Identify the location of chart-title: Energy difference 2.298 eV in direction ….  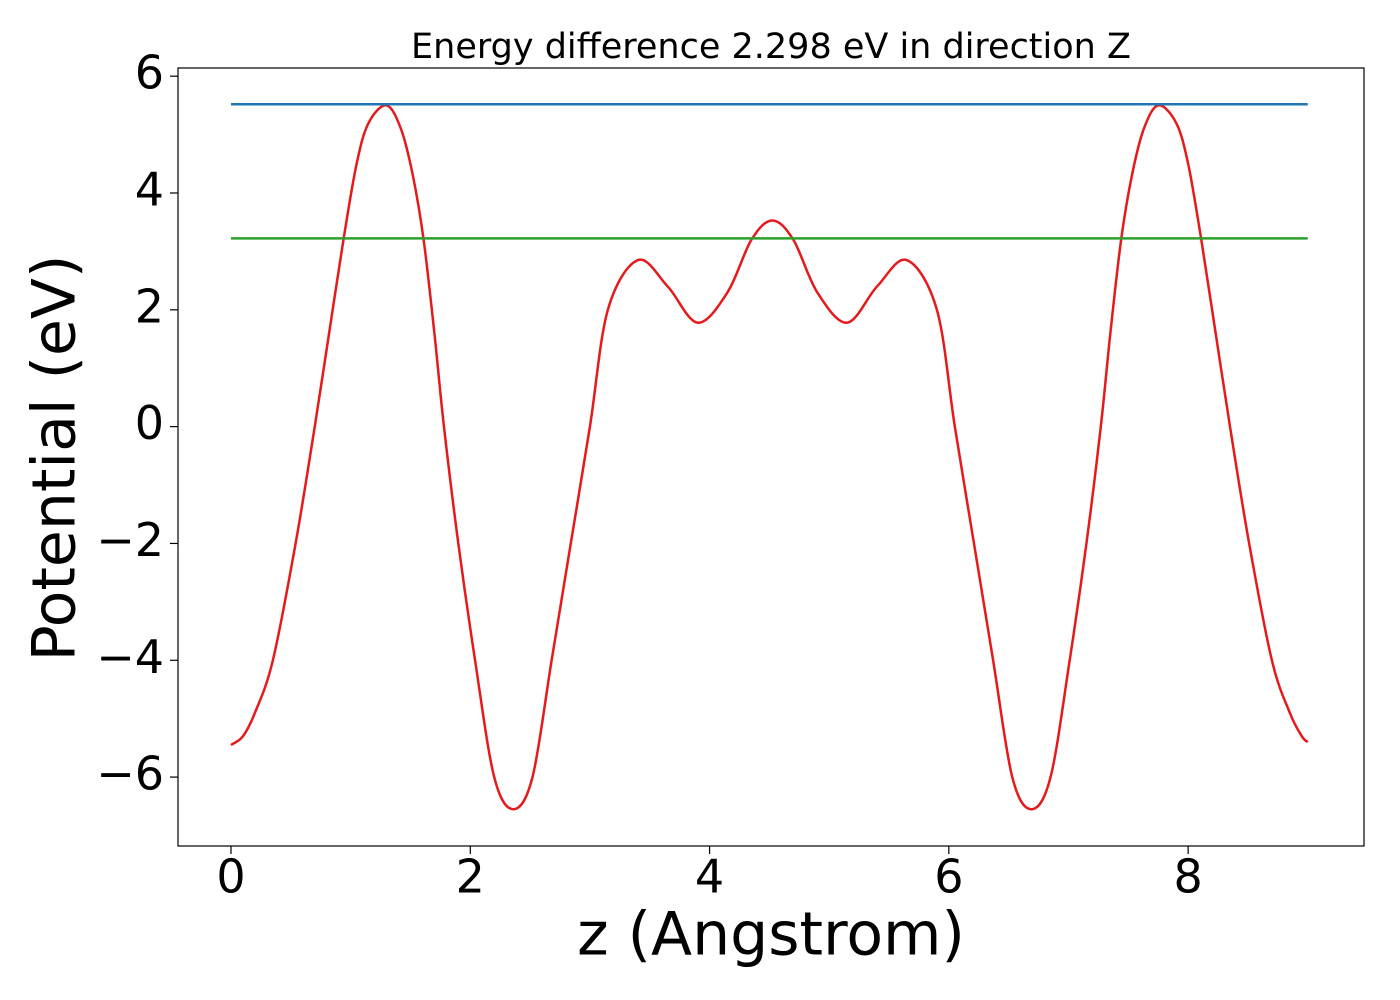
(771, 47).